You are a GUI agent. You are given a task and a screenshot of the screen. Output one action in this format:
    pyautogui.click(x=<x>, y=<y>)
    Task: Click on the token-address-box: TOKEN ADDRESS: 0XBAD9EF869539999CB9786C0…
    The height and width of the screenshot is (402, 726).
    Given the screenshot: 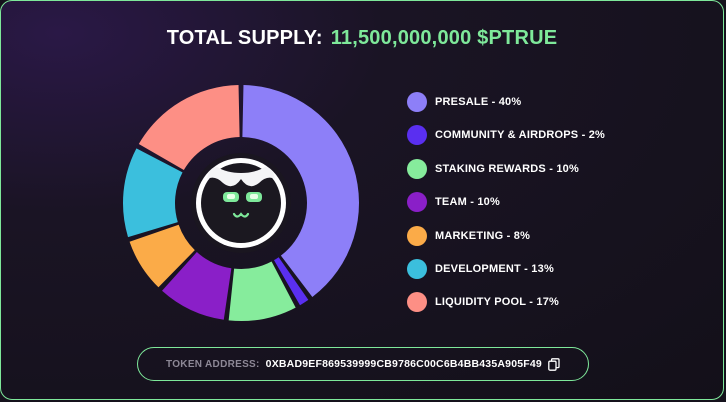 What is the action you would take?
    pyautogui.click(x=363, y=364)
    